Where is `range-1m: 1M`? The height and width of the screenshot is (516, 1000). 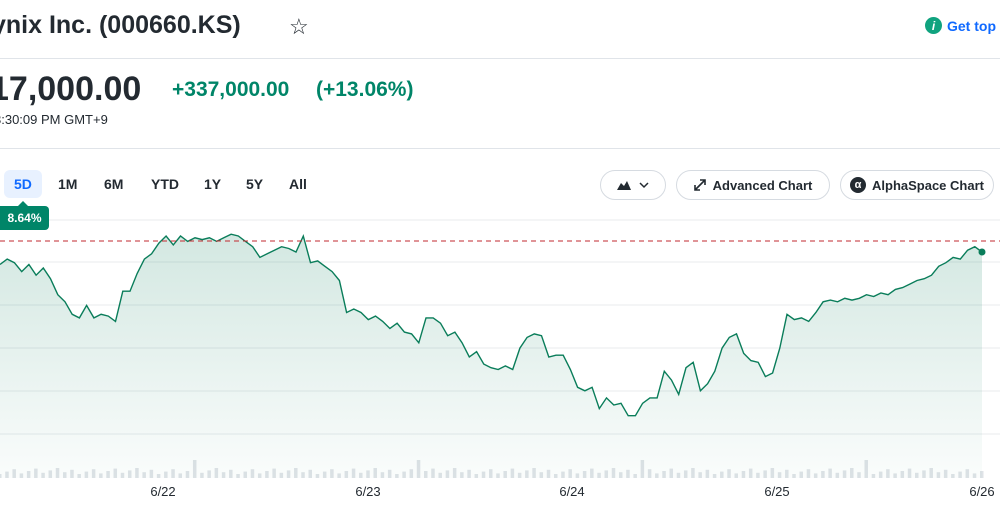
range-1m: 1M is located at coordinates (68, 184).